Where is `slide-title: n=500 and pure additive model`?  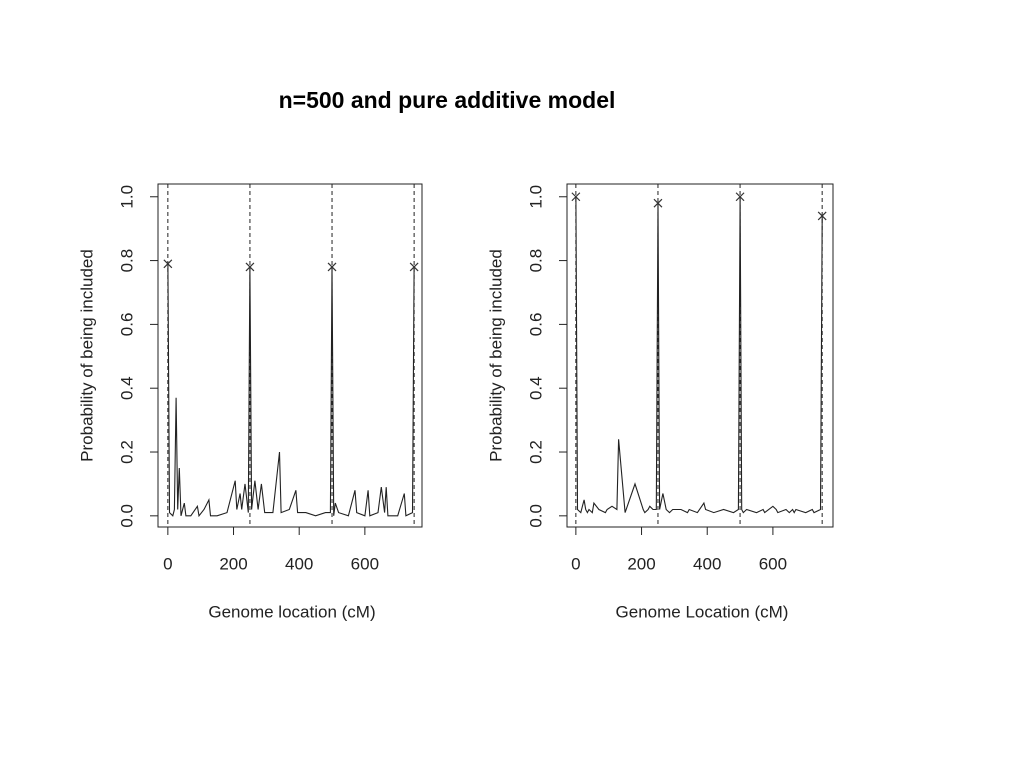
slide-title: n=500 and pure additive model is located at coordinates (447, 100).